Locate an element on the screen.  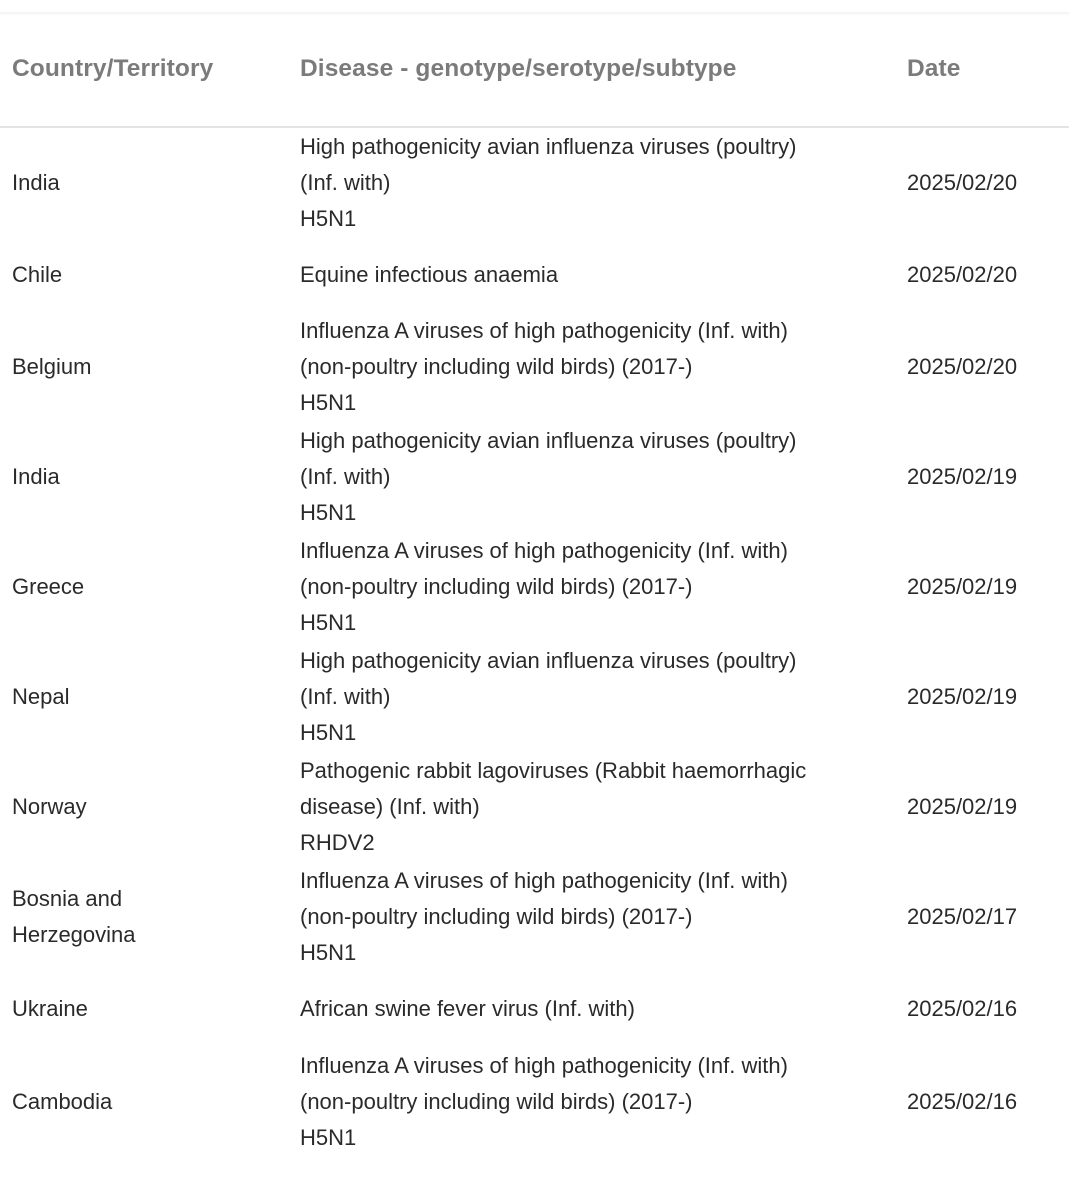
country-cell-line: Belgium is located at coordinates (52, 366).